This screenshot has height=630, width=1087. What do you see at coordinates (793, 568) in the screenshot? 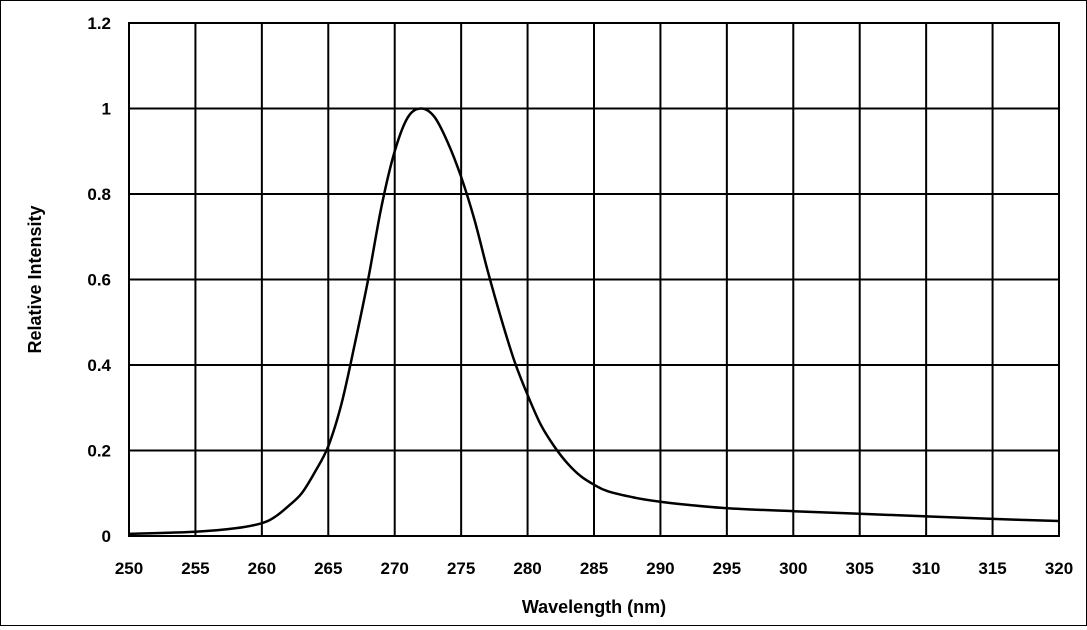
I see `x-tick-label: 300` at bounding box center [793, 568].